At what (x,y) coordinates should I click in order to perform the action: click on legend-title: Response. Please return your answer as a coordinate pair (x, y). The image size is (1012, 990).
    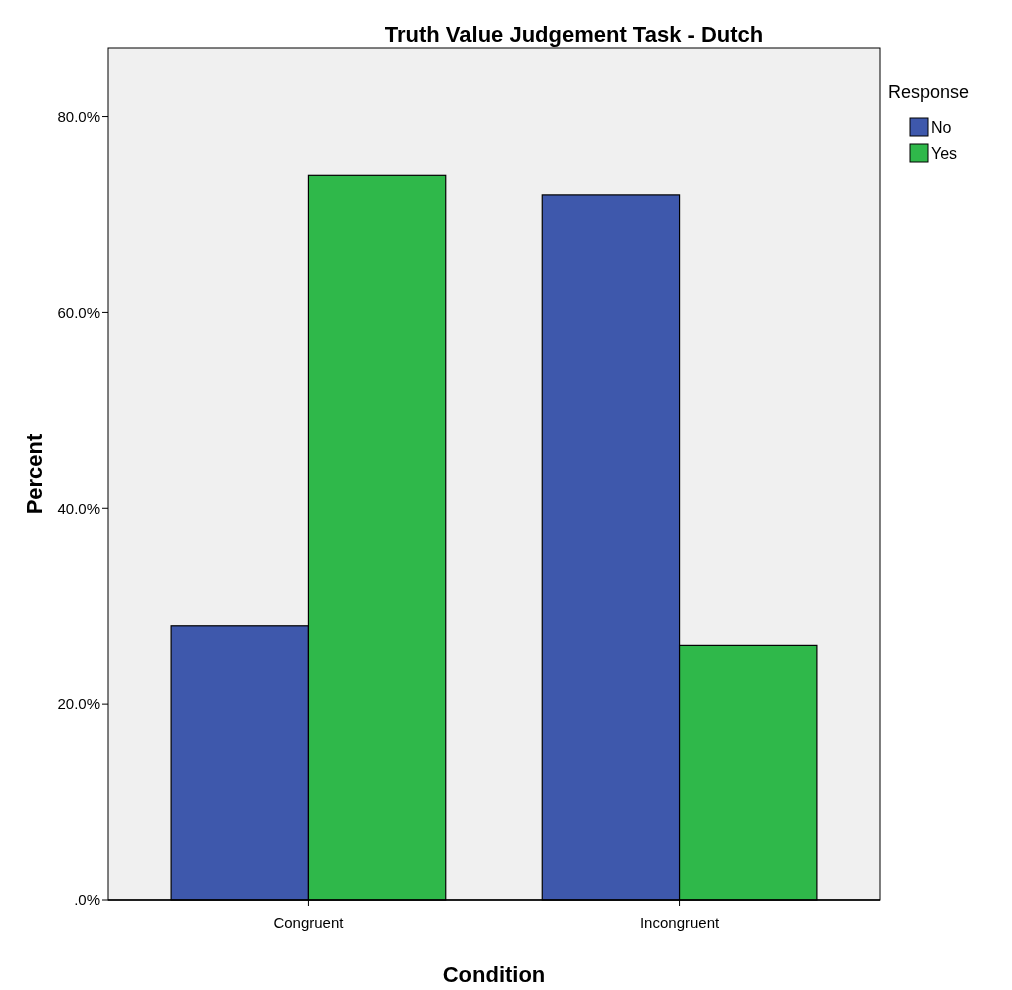
    Looking at the image, I should click on (929, 92).